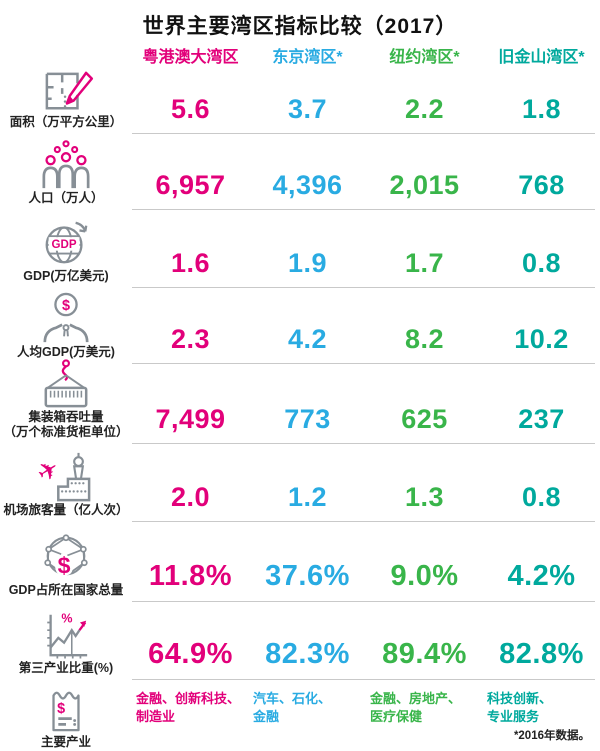  I want to click on row-label: 人口（万人）, so click(66, 198).